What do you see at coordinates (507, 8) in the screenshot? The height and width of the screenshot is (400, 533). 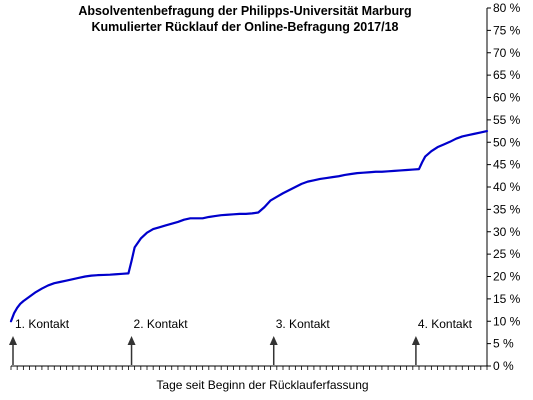 I see `y-tick-label: 80 %` at bounding box center [507, 8].